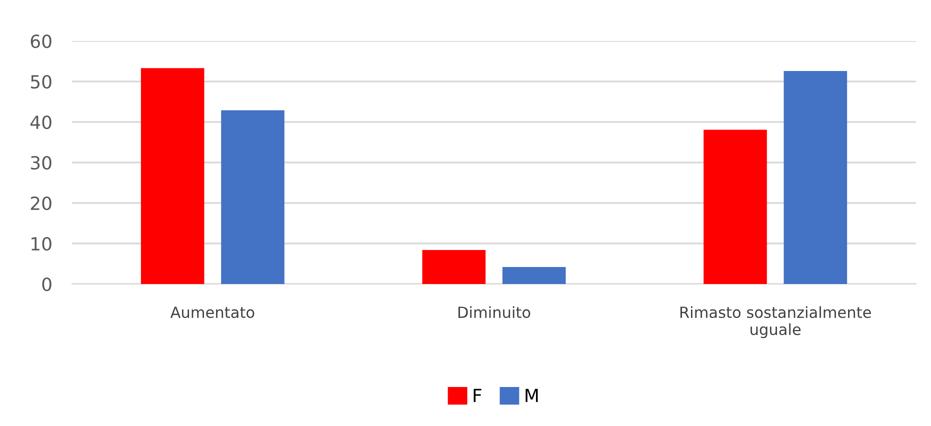  I want to click on y-tick-label: 0, so click(47, 284).